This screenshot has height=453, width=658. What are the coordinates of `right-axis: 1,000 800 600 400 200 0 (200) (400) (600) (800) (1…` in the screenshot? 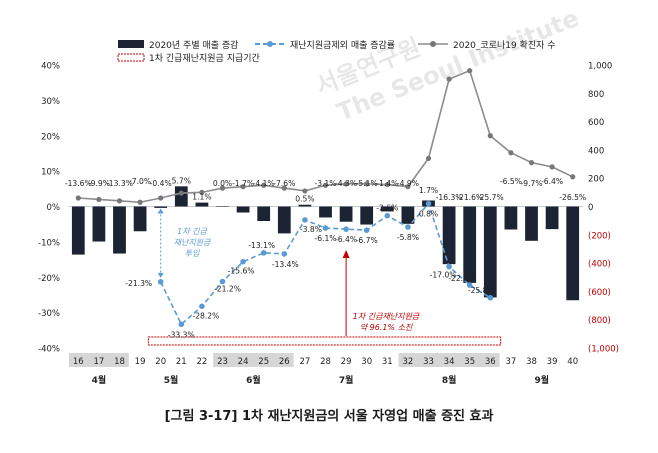 It's located at (603, 208).